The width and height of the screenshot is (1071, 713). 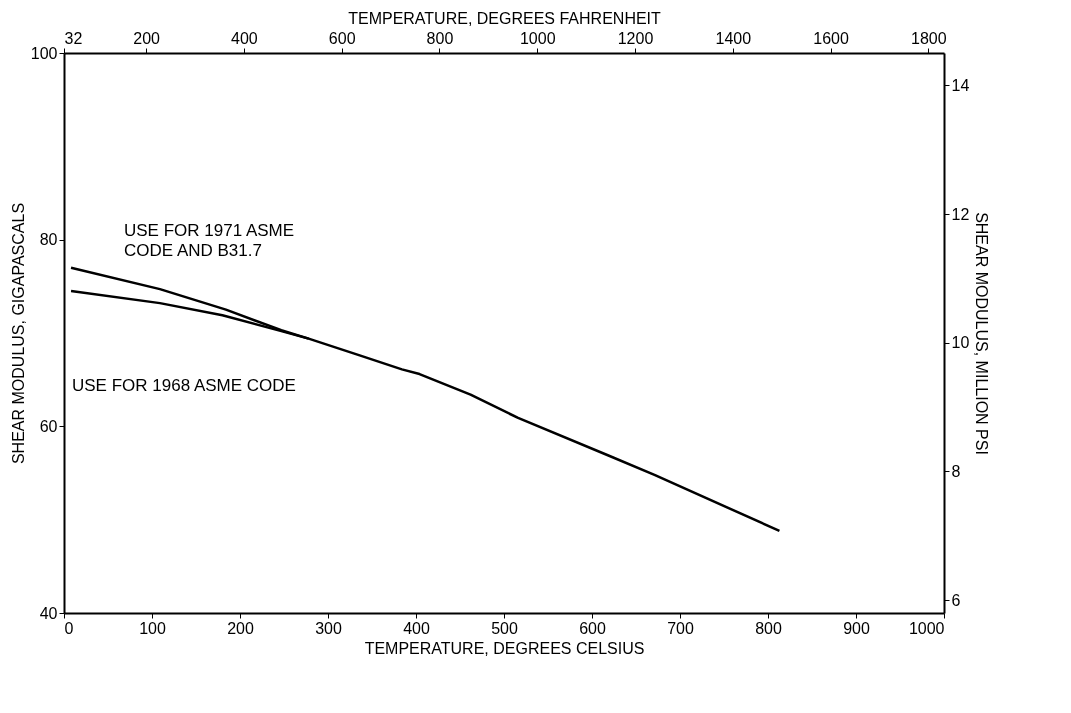 What do you see at coordinates (240, 628) in the screenshot?
I see `x-tick-label: 200` at bounding box center [240, 628].